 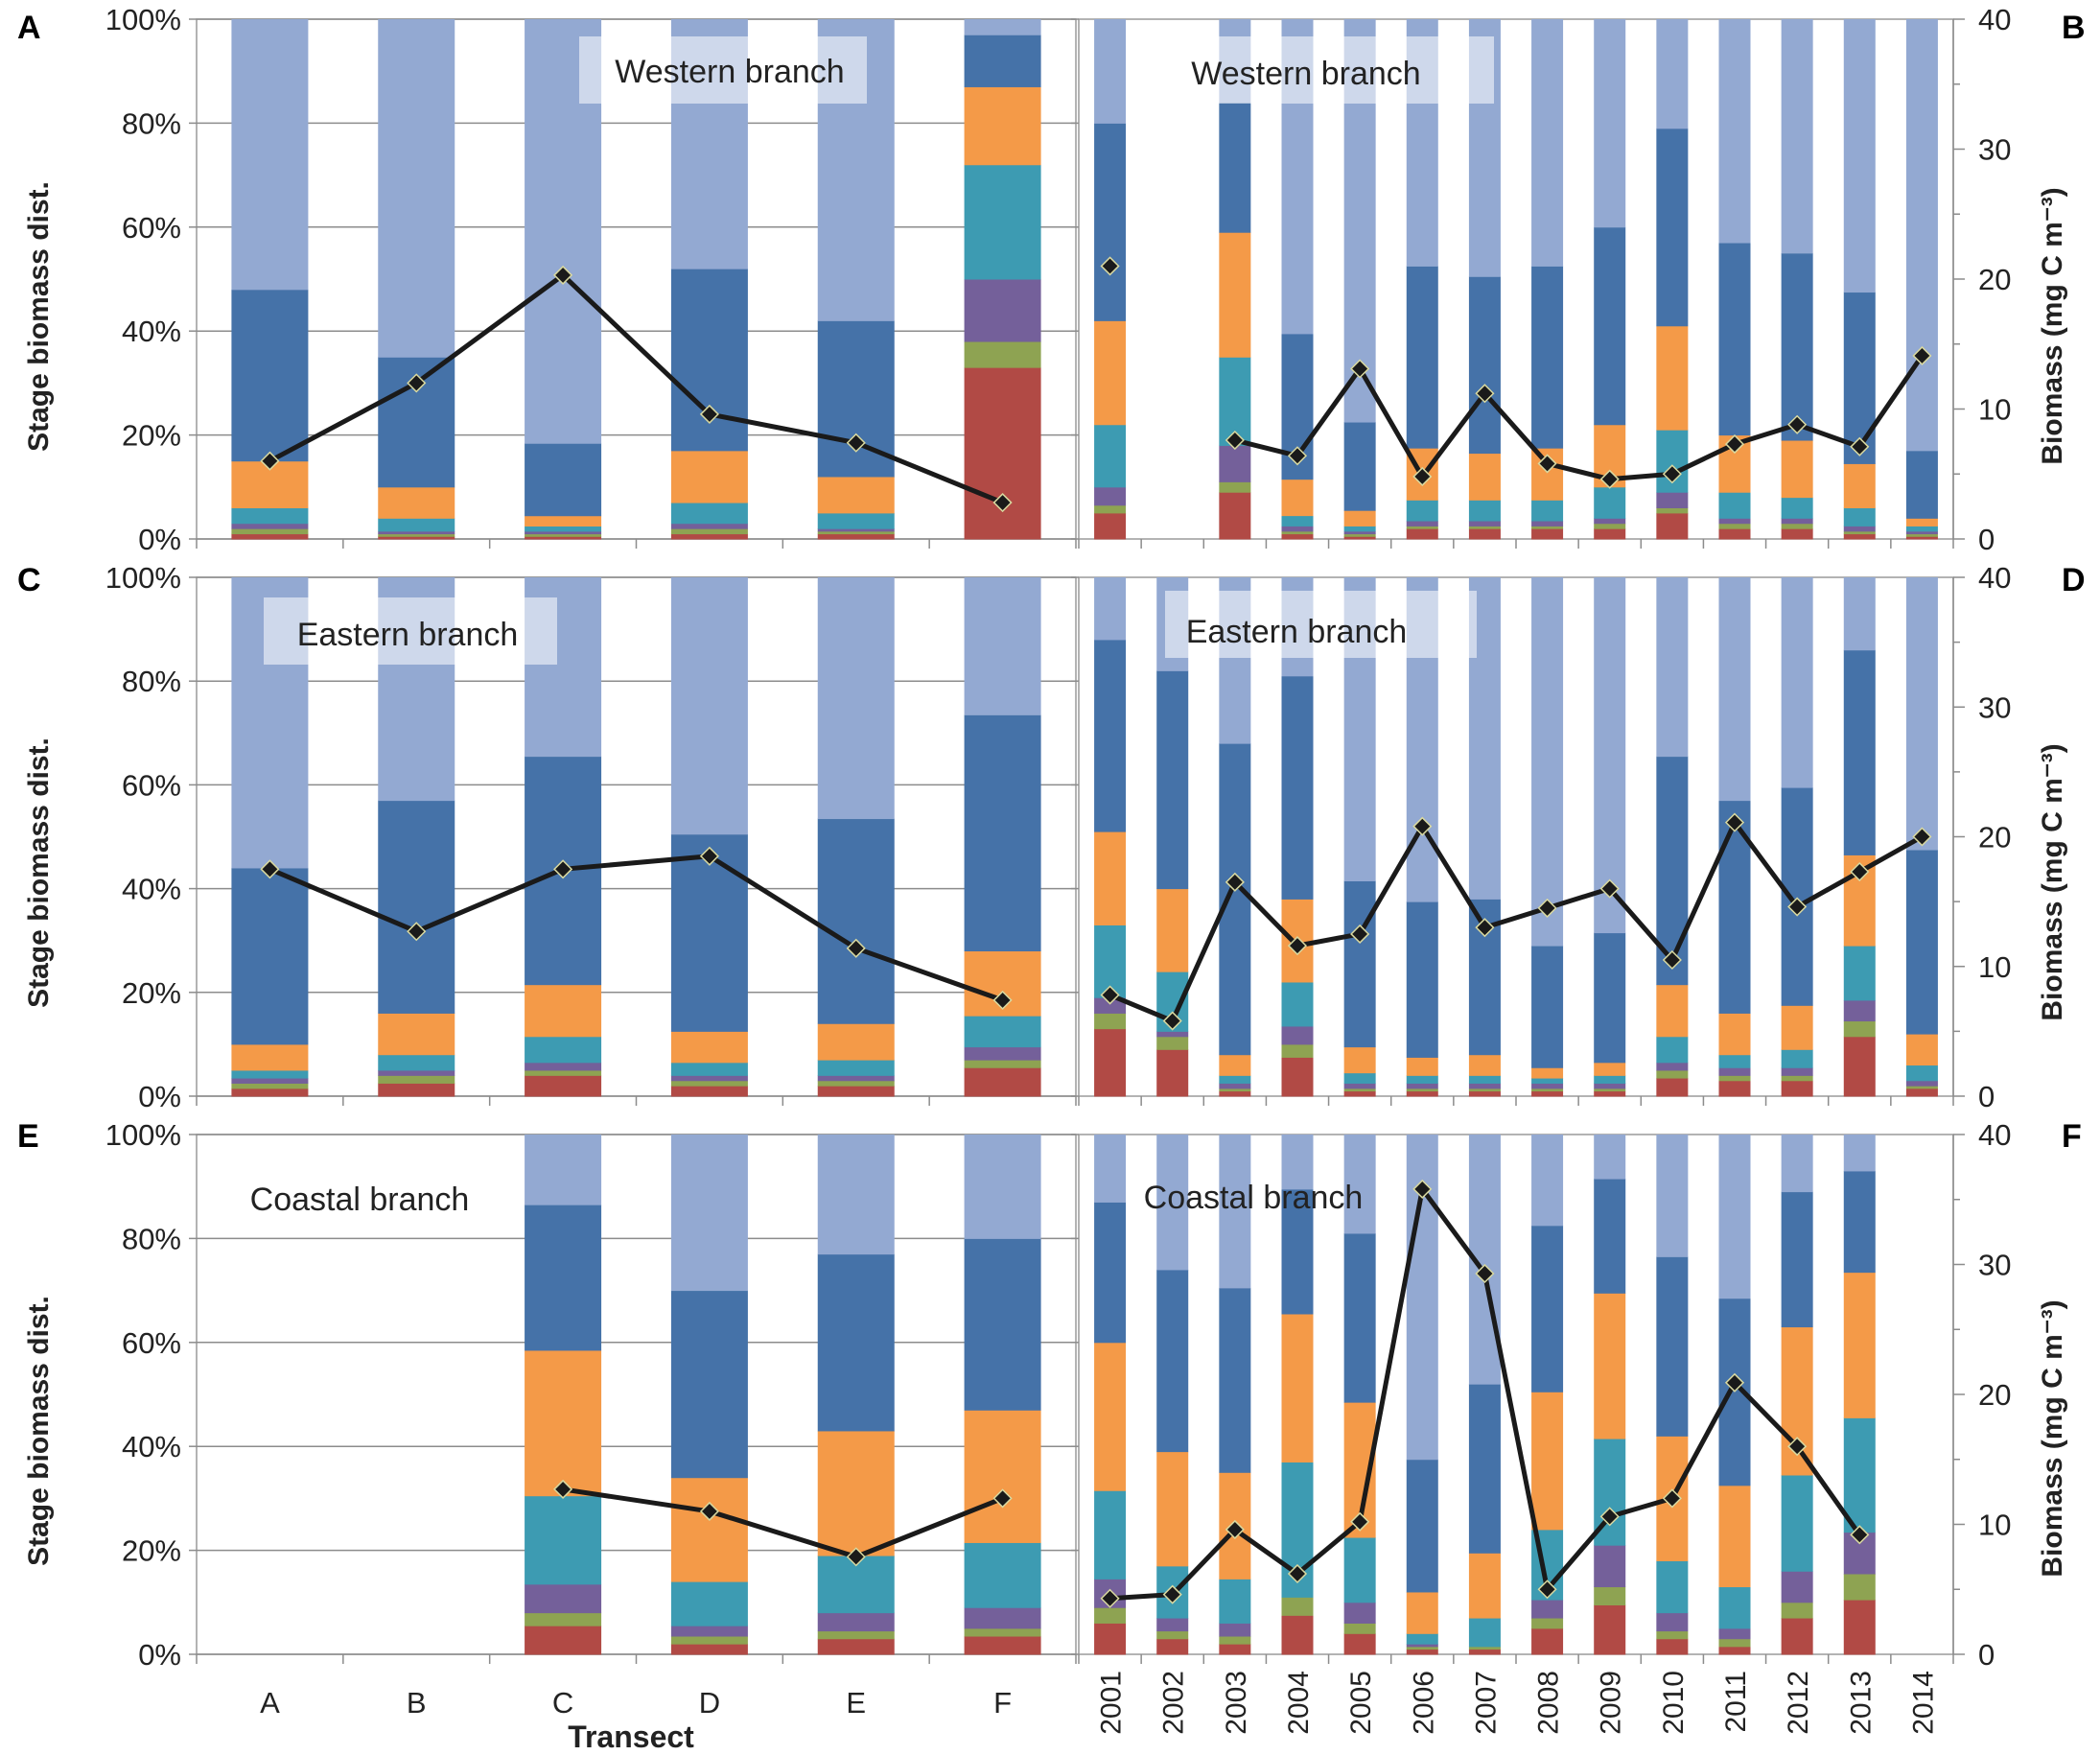 What do you see at coordinates (1995, 150) in the screenshot?
I see `right-tick-label: 30` at bounding box center [1995, 150].